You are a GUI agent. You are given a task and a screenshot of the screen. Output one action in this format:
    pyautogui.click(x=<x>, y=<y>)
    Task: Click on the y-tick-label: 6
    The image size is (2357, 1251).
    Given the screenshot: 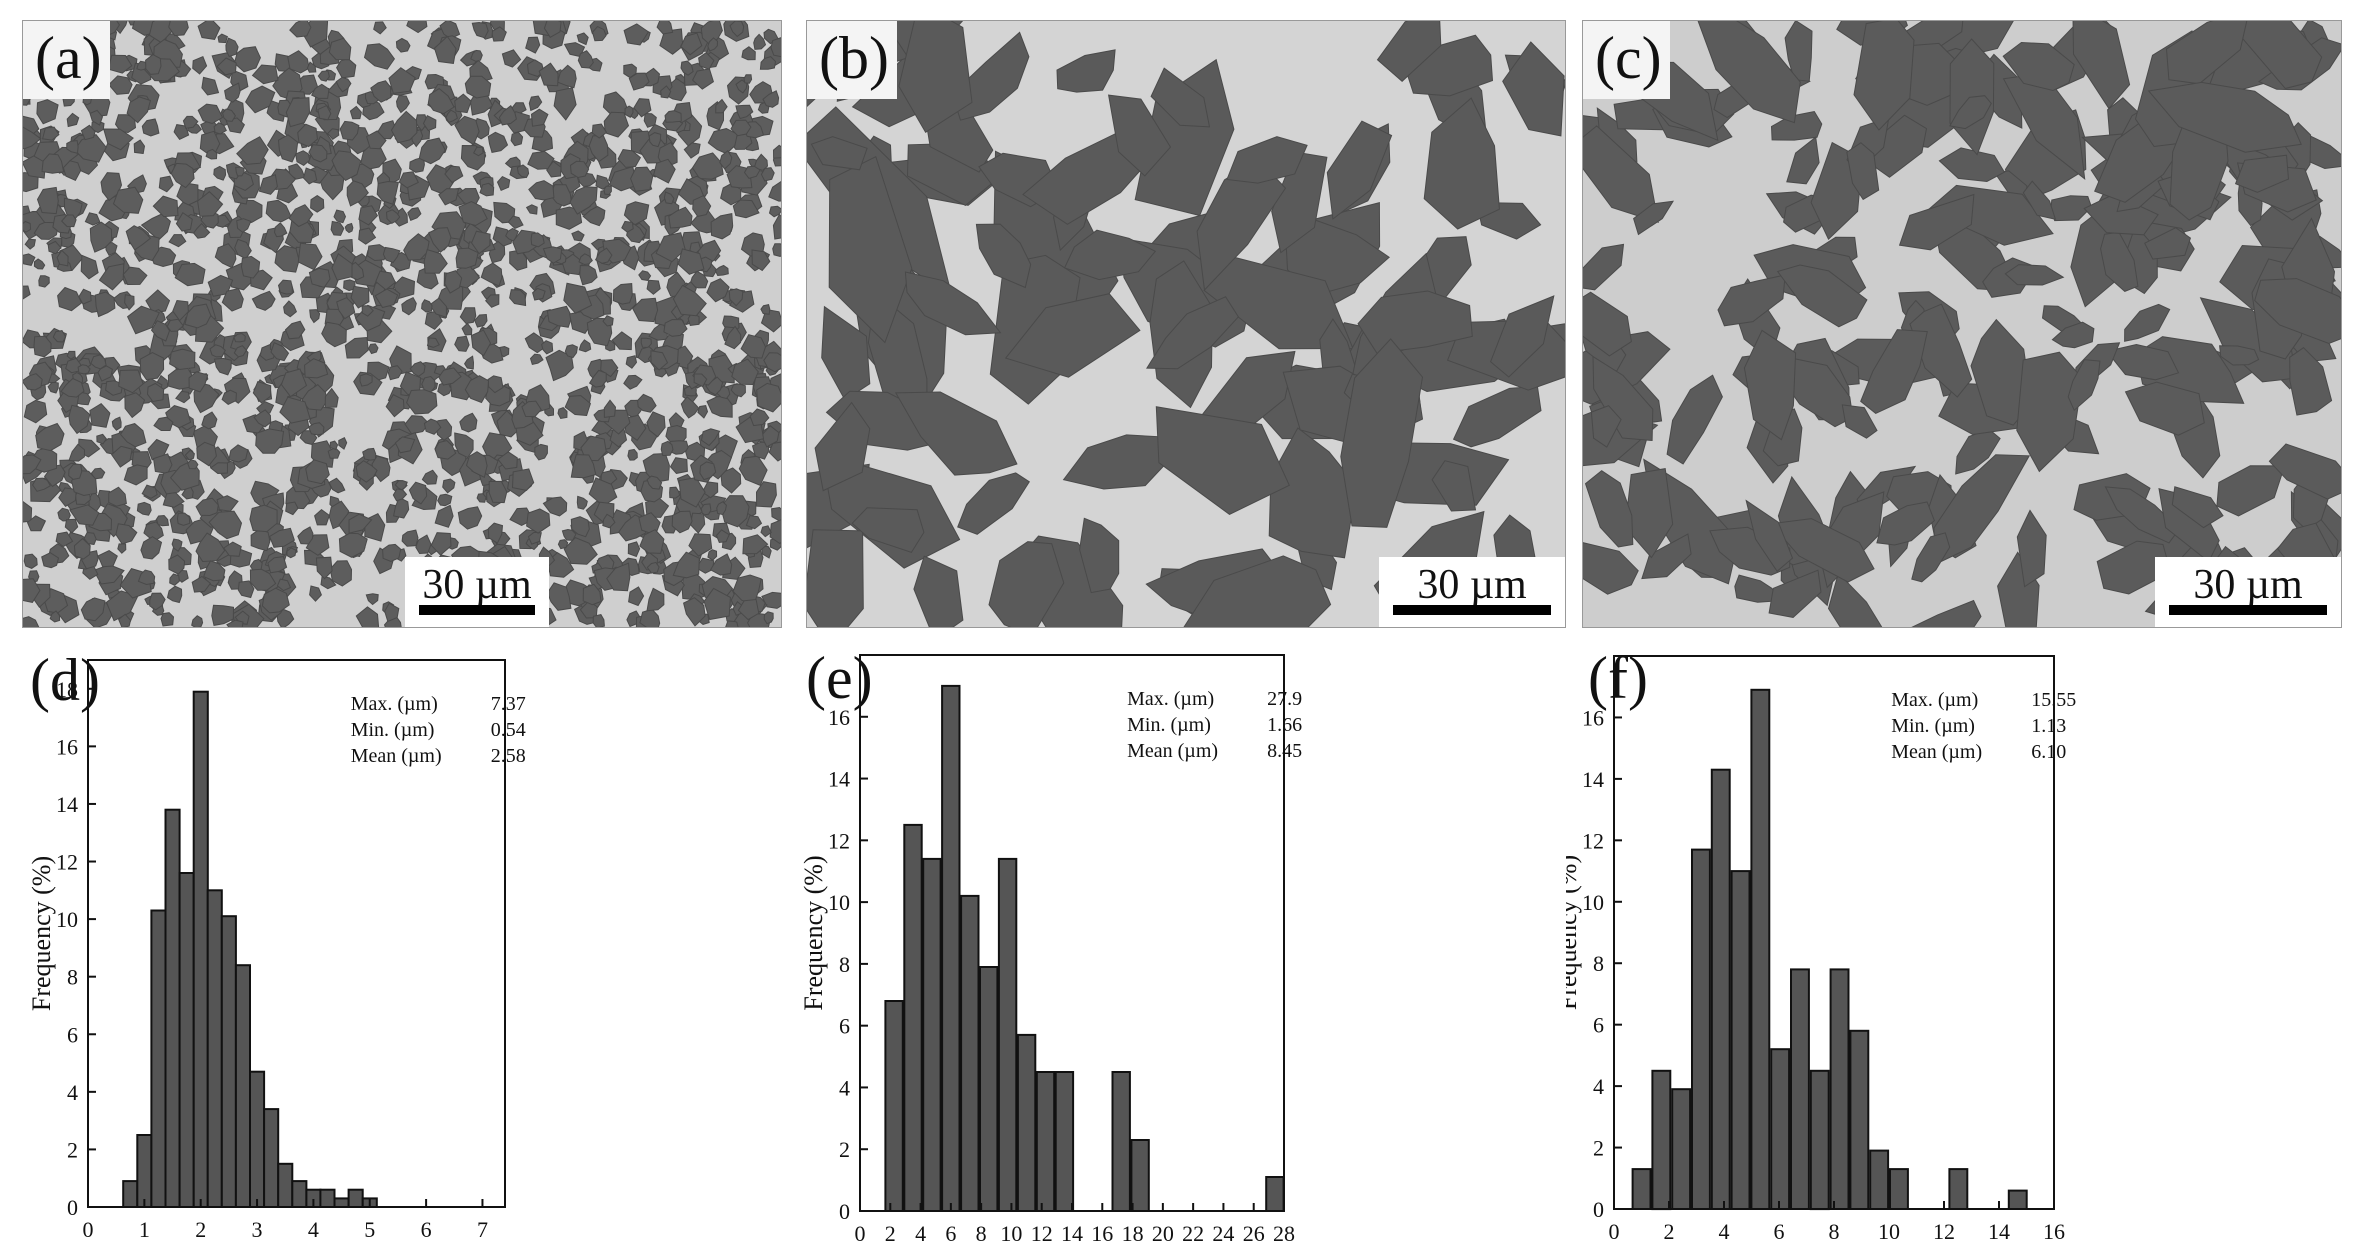 What is the action you would take?
    pyautogui.click(x=844, y=1026)
    